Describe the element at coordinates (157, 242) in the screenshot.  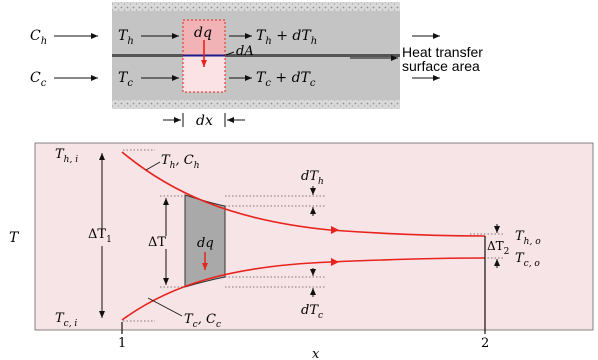
I see `label-dT: ΔT` at that location.